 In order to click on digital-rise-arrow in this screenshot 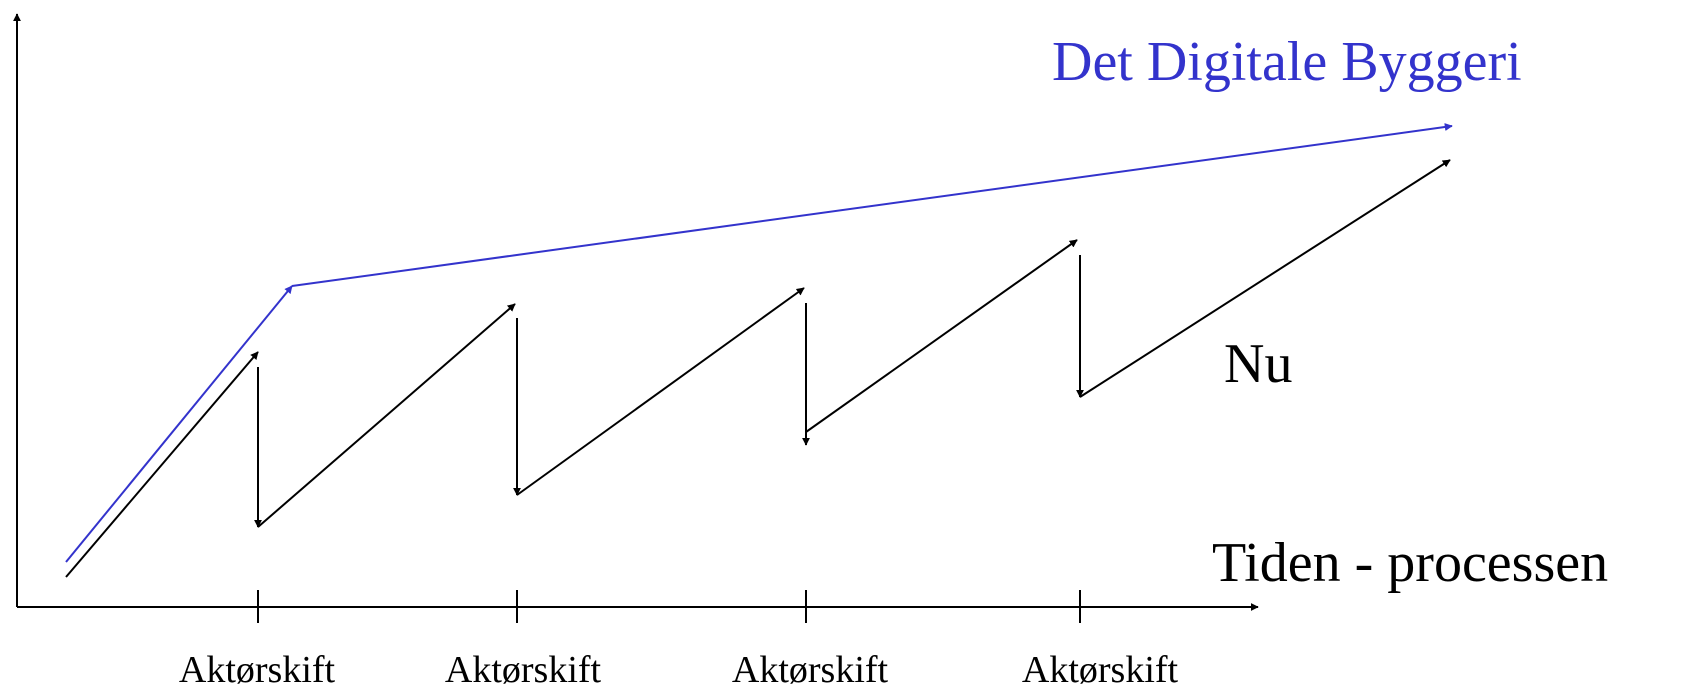, I will do `click(179, 424)`.